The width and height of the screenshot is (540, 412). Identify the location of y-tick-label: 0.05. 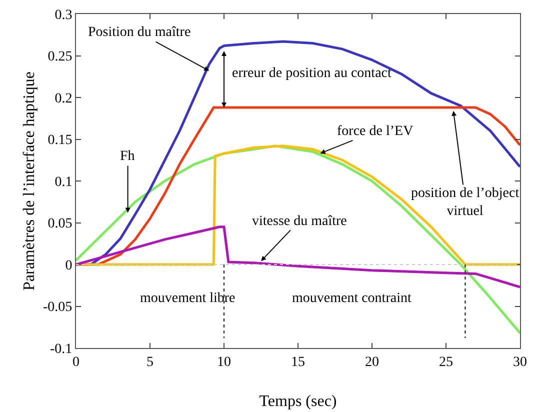
(60, 224).